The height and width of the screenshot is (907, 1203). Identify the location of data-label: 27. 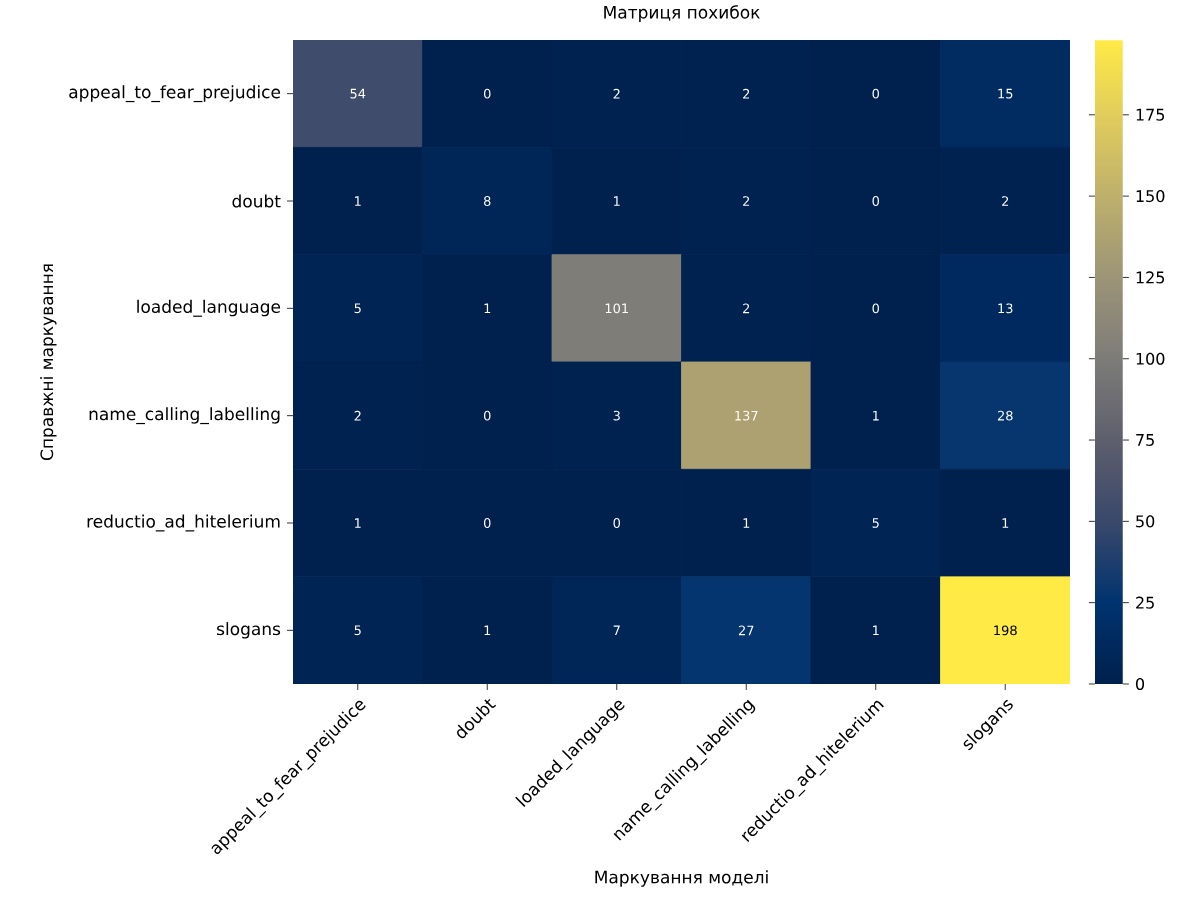
(746, 630).